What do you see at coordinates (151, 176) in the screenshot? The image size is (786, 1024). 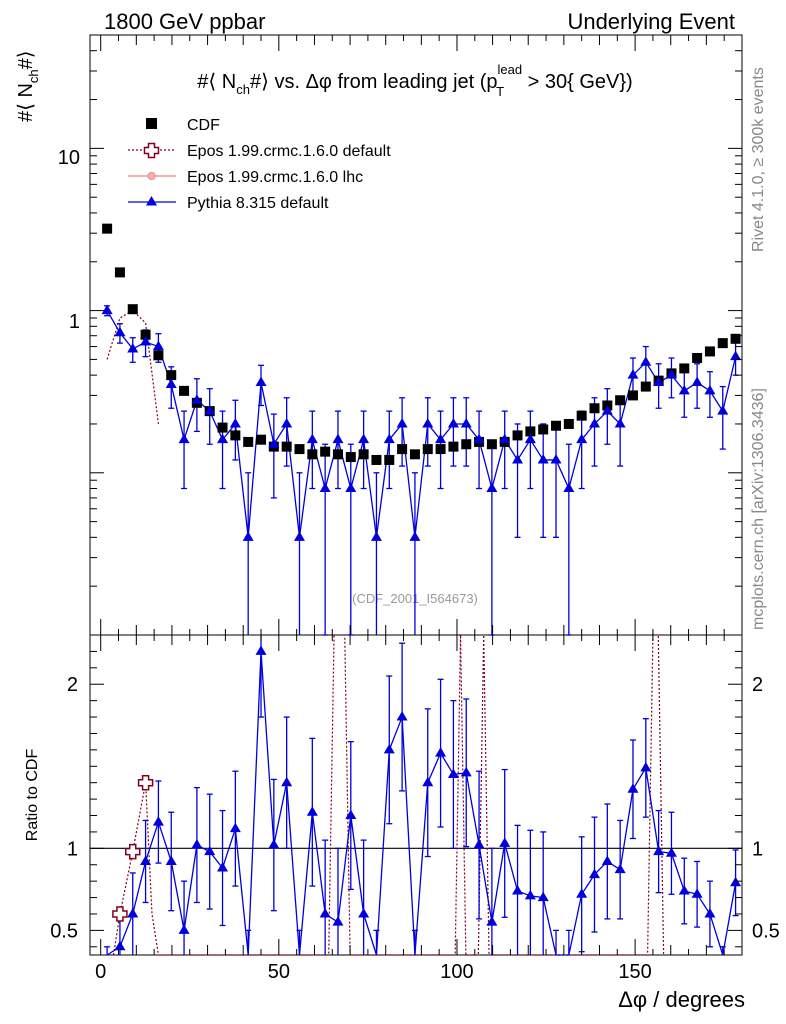 I see `legend-marker-epos-lhc` at bounding box center [151, 176].